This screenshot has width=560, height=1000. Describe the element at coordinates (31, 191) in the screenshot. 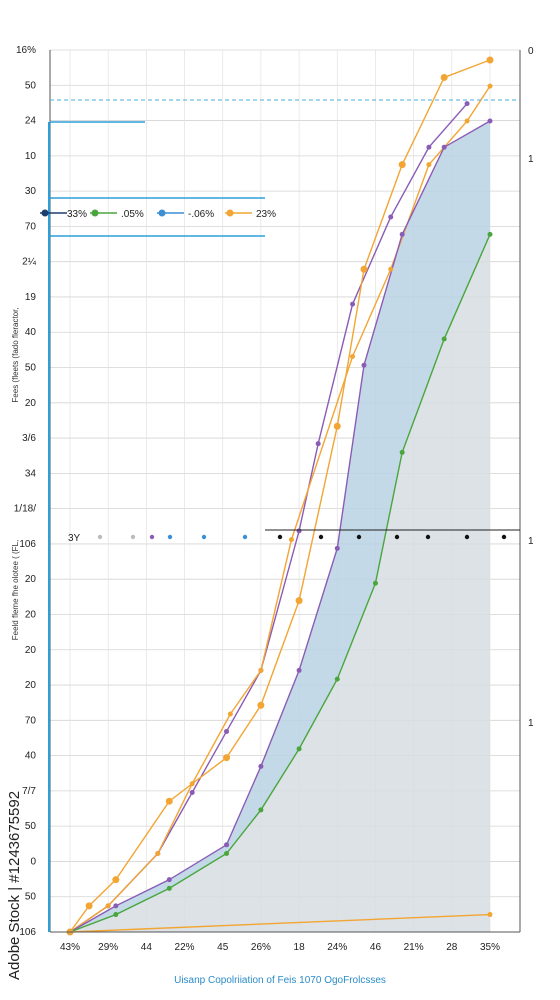

I see `y-tick-label: 30` at that location.